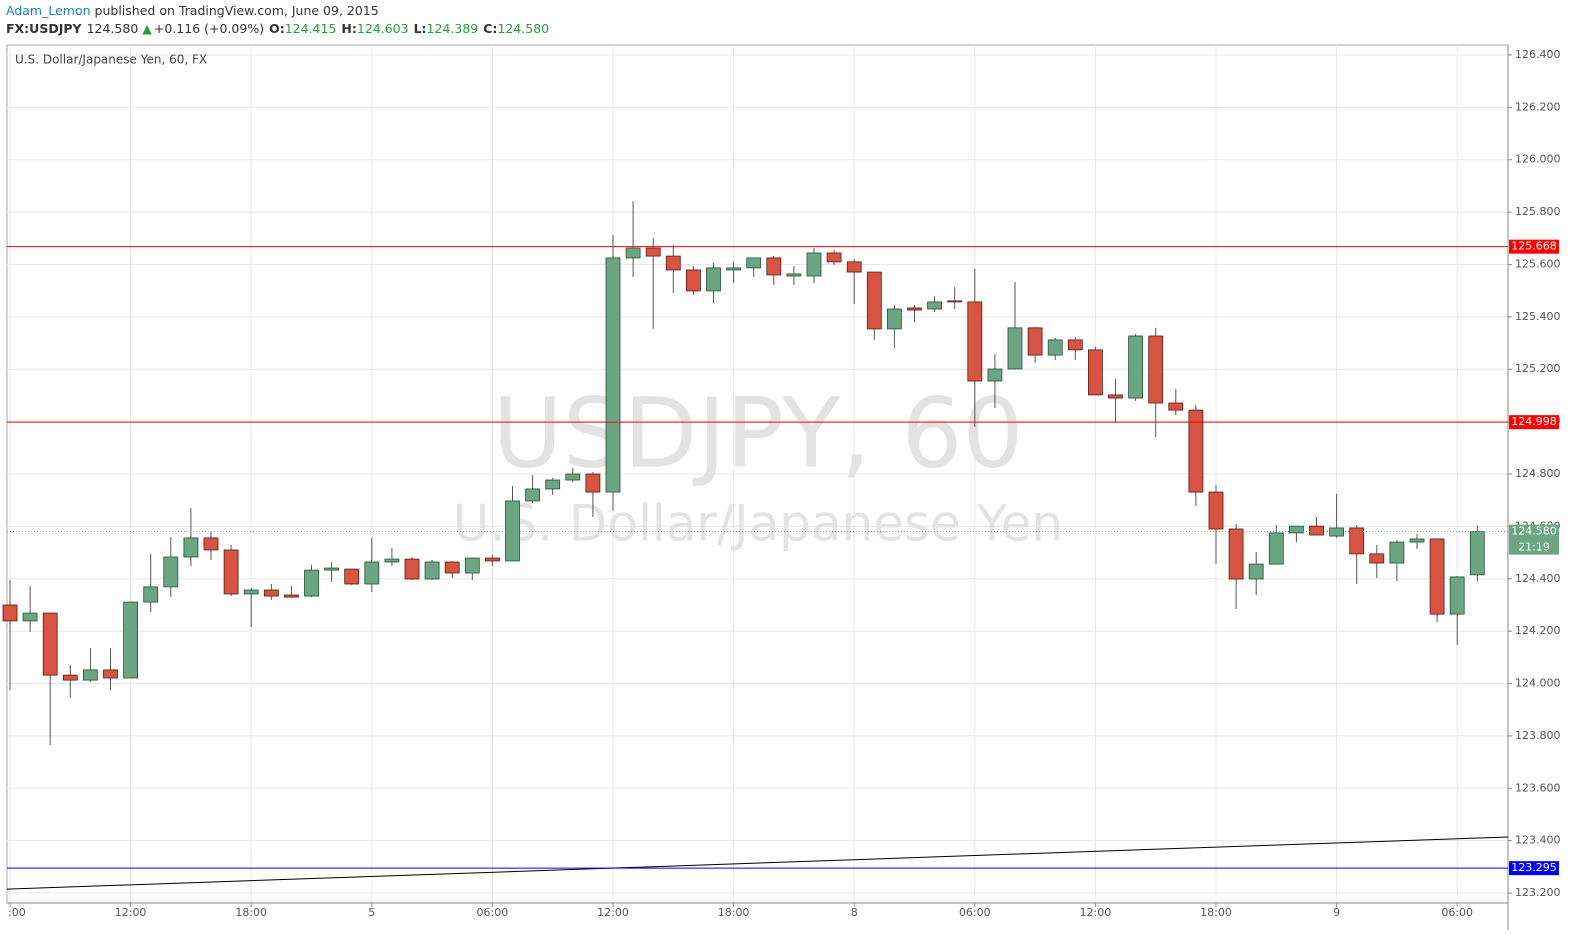 The image size is (1575, 935). I want to click on x-tick-label: 8, so click(854, 912).